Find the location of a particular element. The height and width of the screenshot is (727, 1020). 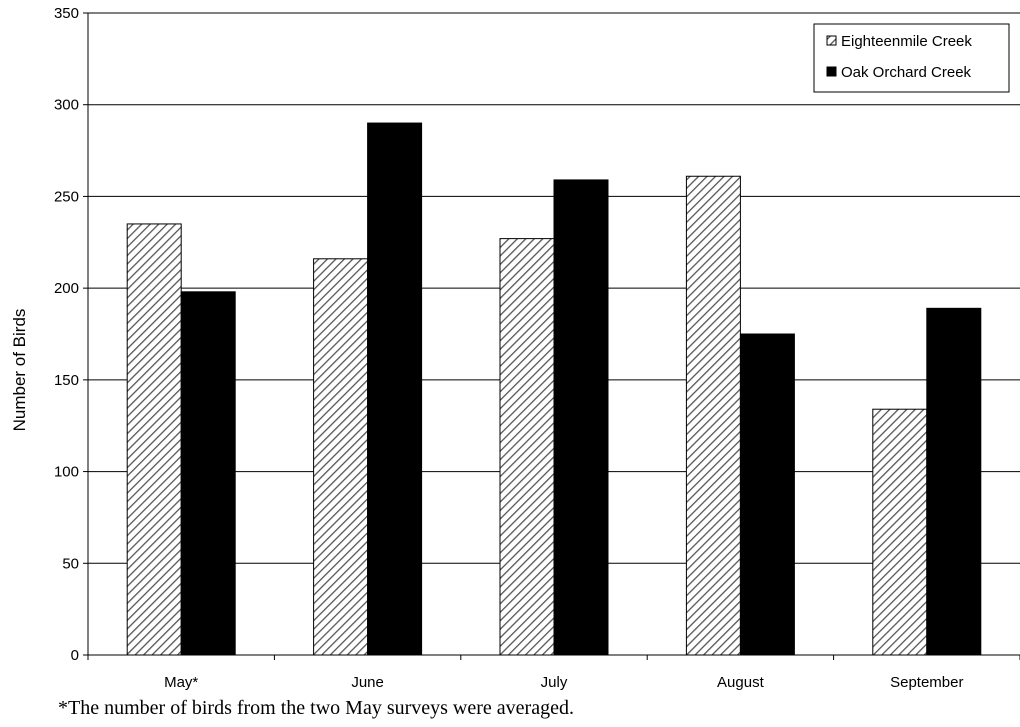

legend-swatch-oak-orchard is located at coordinates (831, 71).